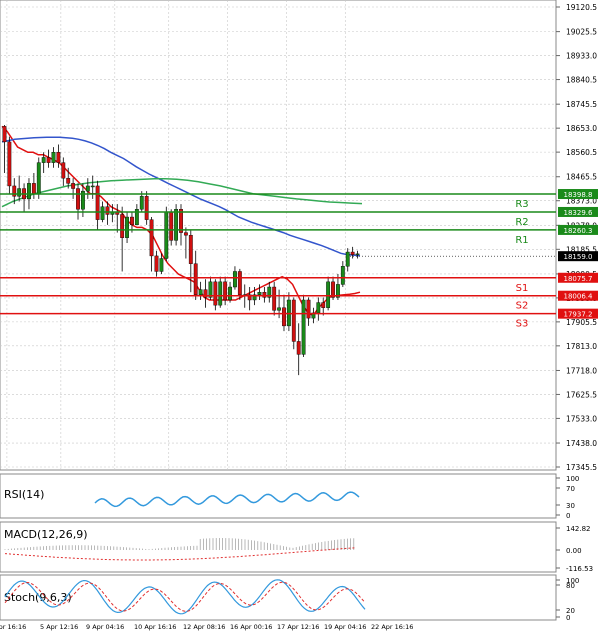  What do you see at coordinates (251, 627) in the screenshot?
I see `time-tick-label: 16 Apr 00:16` at bounding box center [251, 627].